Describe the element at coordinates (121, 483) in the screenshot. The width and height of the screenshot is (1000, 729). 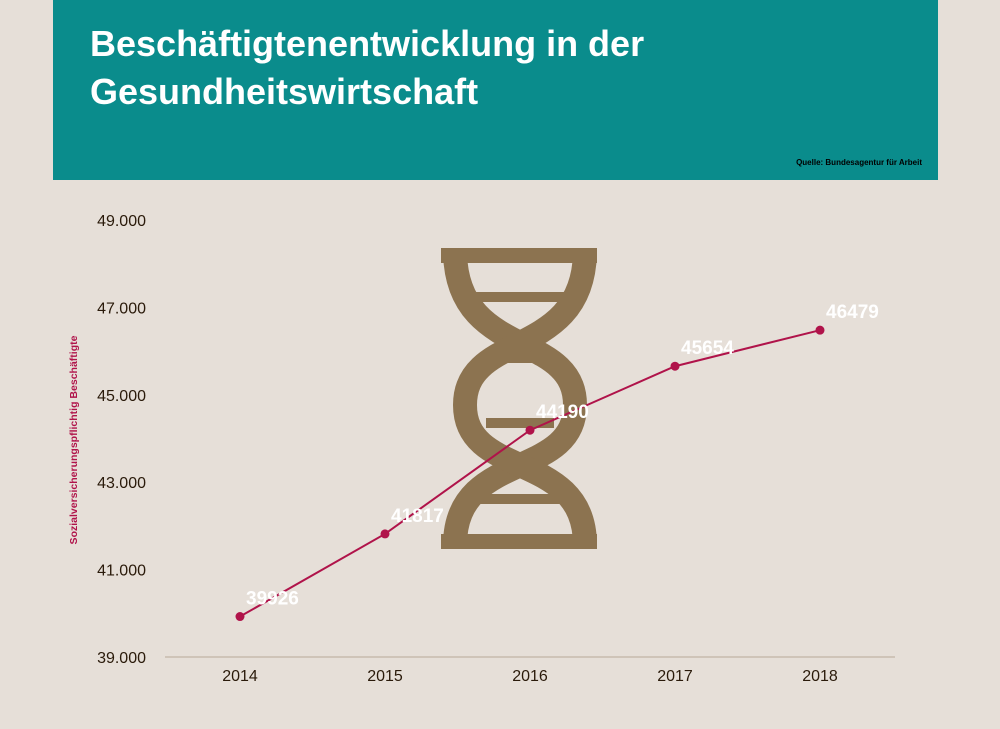
I see `y-tick-label: 43.000` at that location.